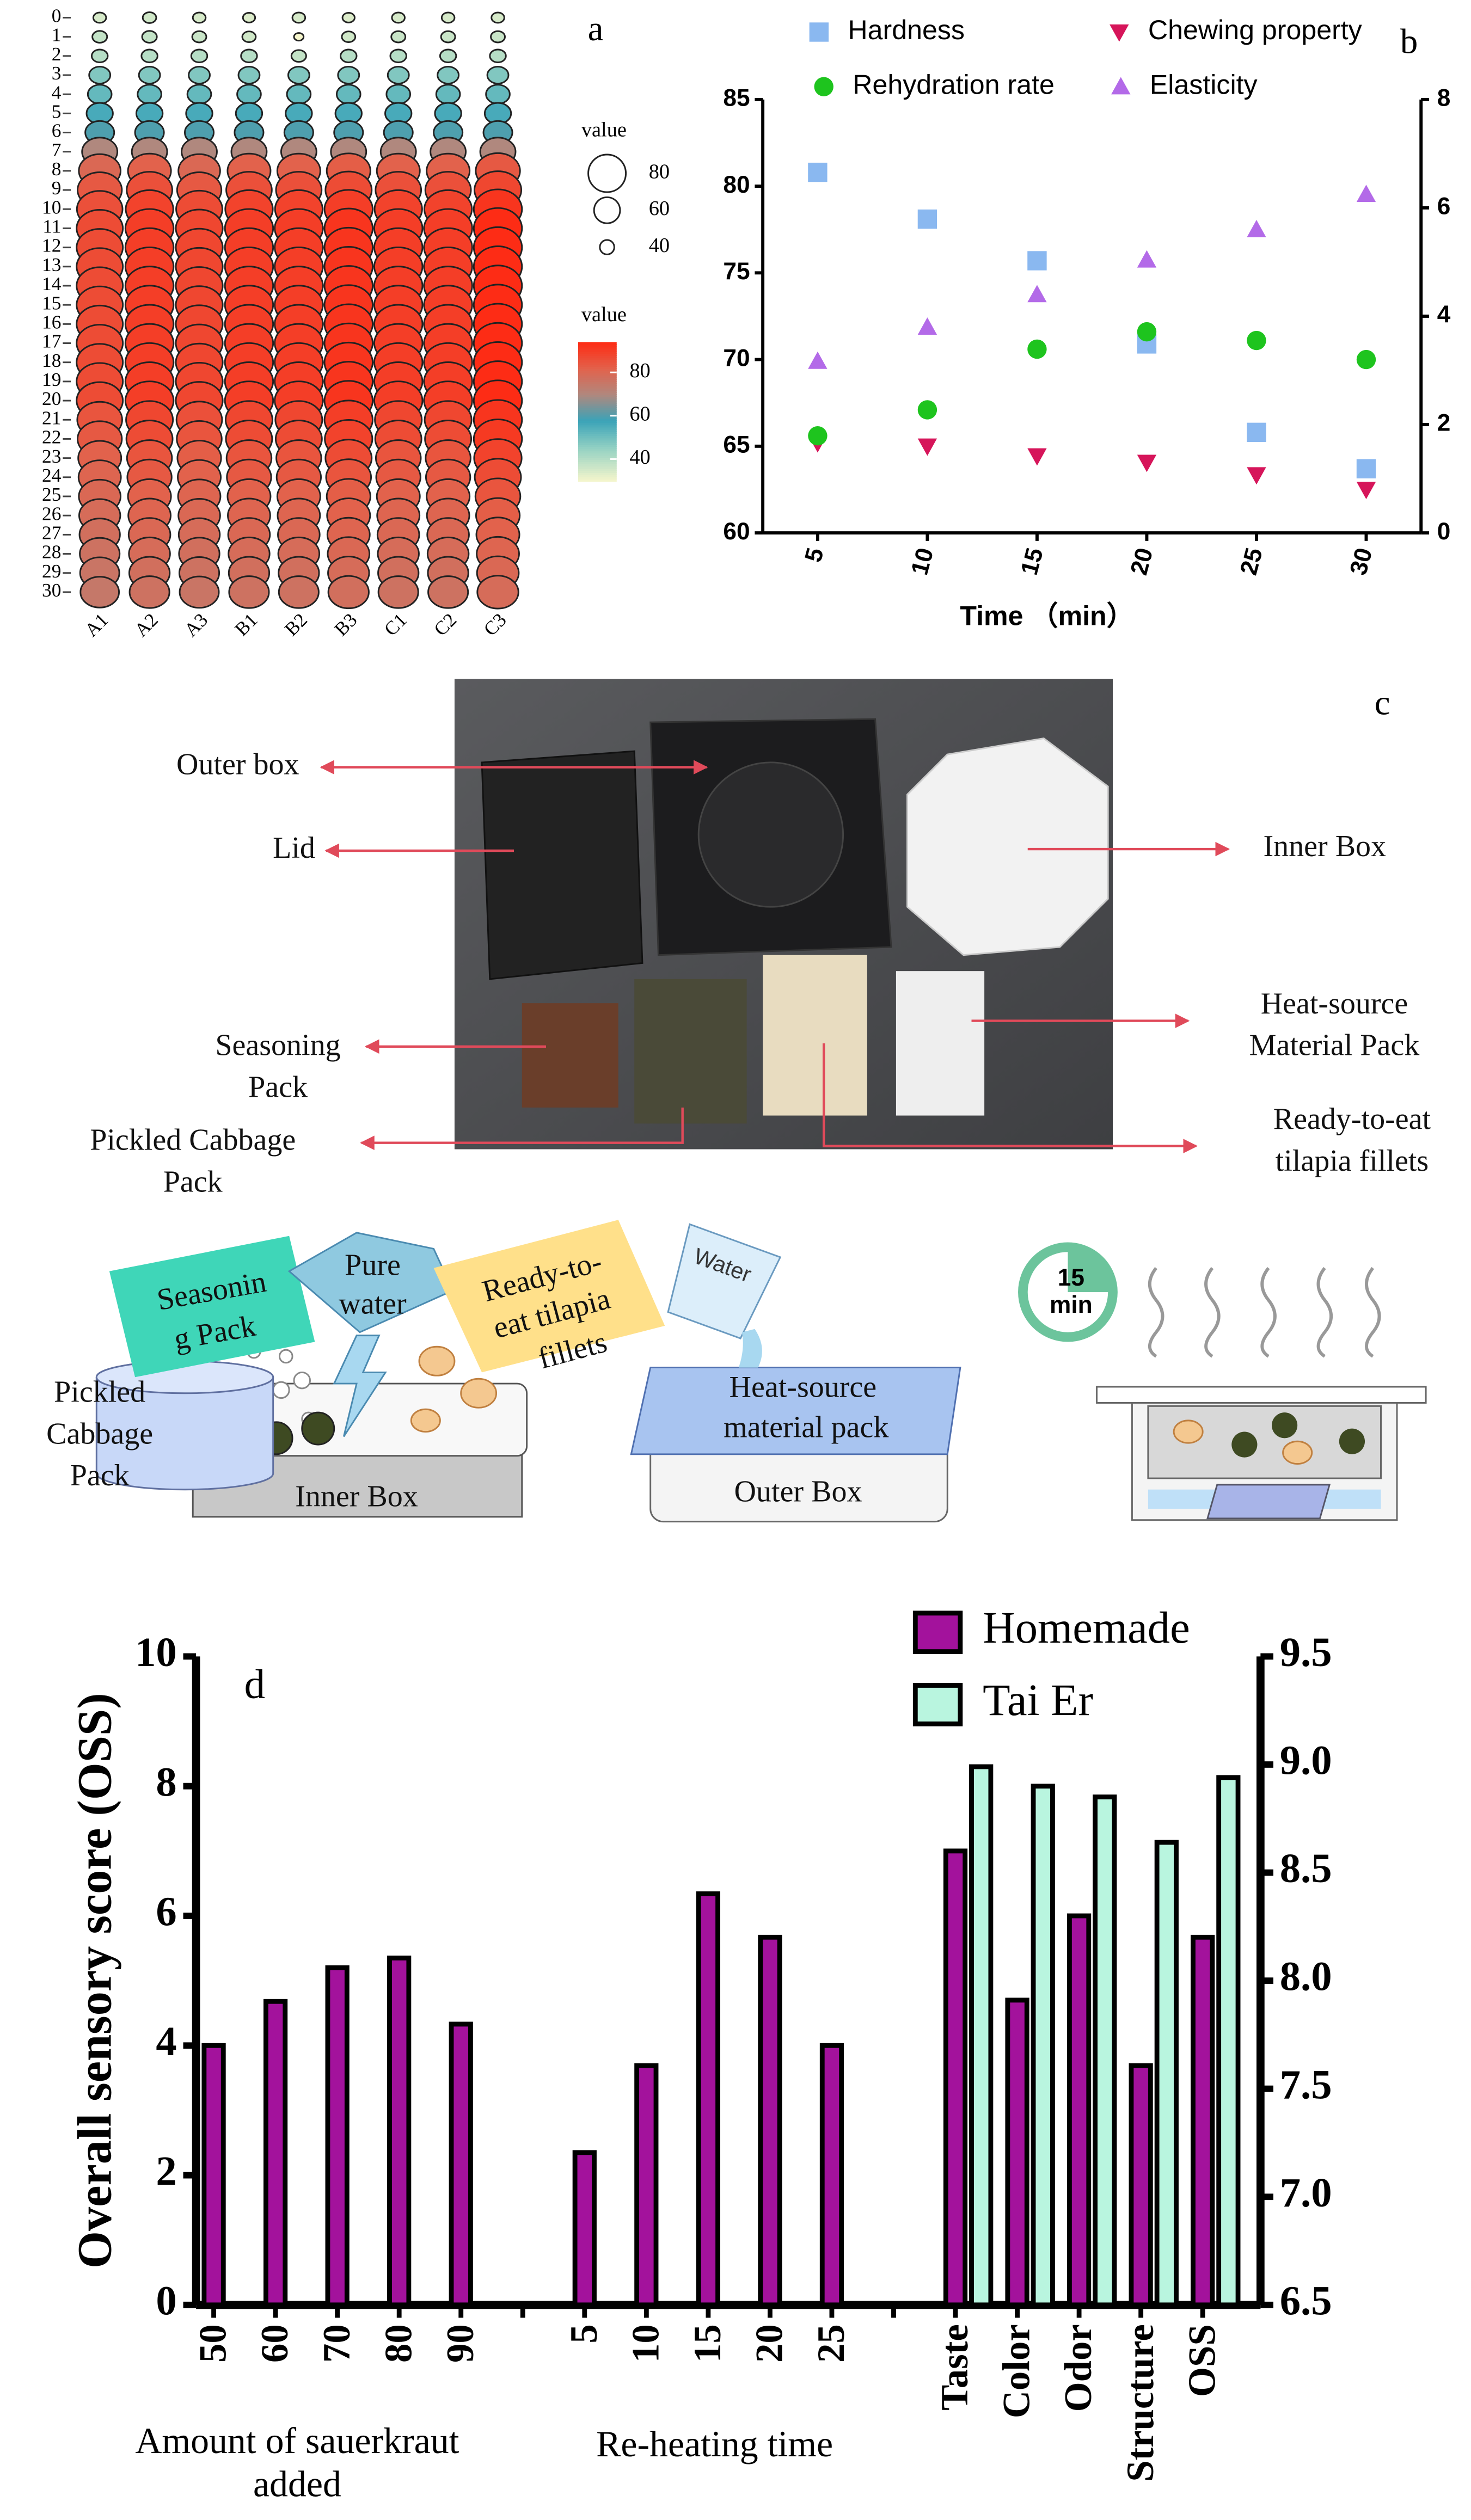 This screenshot has height=2520, width=1471. Describe the element at coordinates (1306, 1760) in the screenshot. I see `y2-tick-label: 9.0` at that location.